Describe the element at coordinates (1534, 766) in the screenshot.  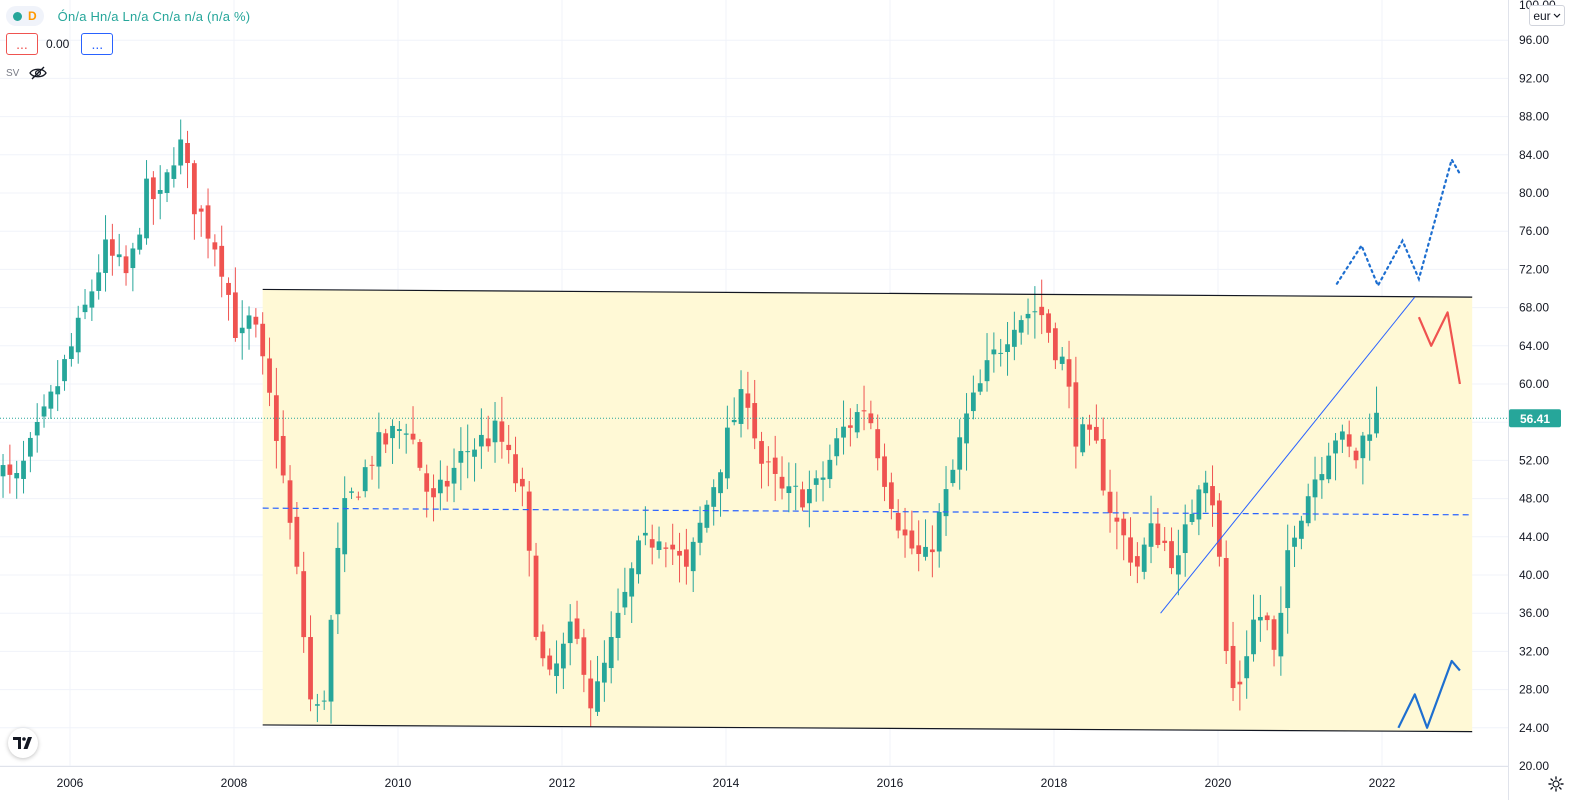
I see `price-tick-label: 20.00` at that location.